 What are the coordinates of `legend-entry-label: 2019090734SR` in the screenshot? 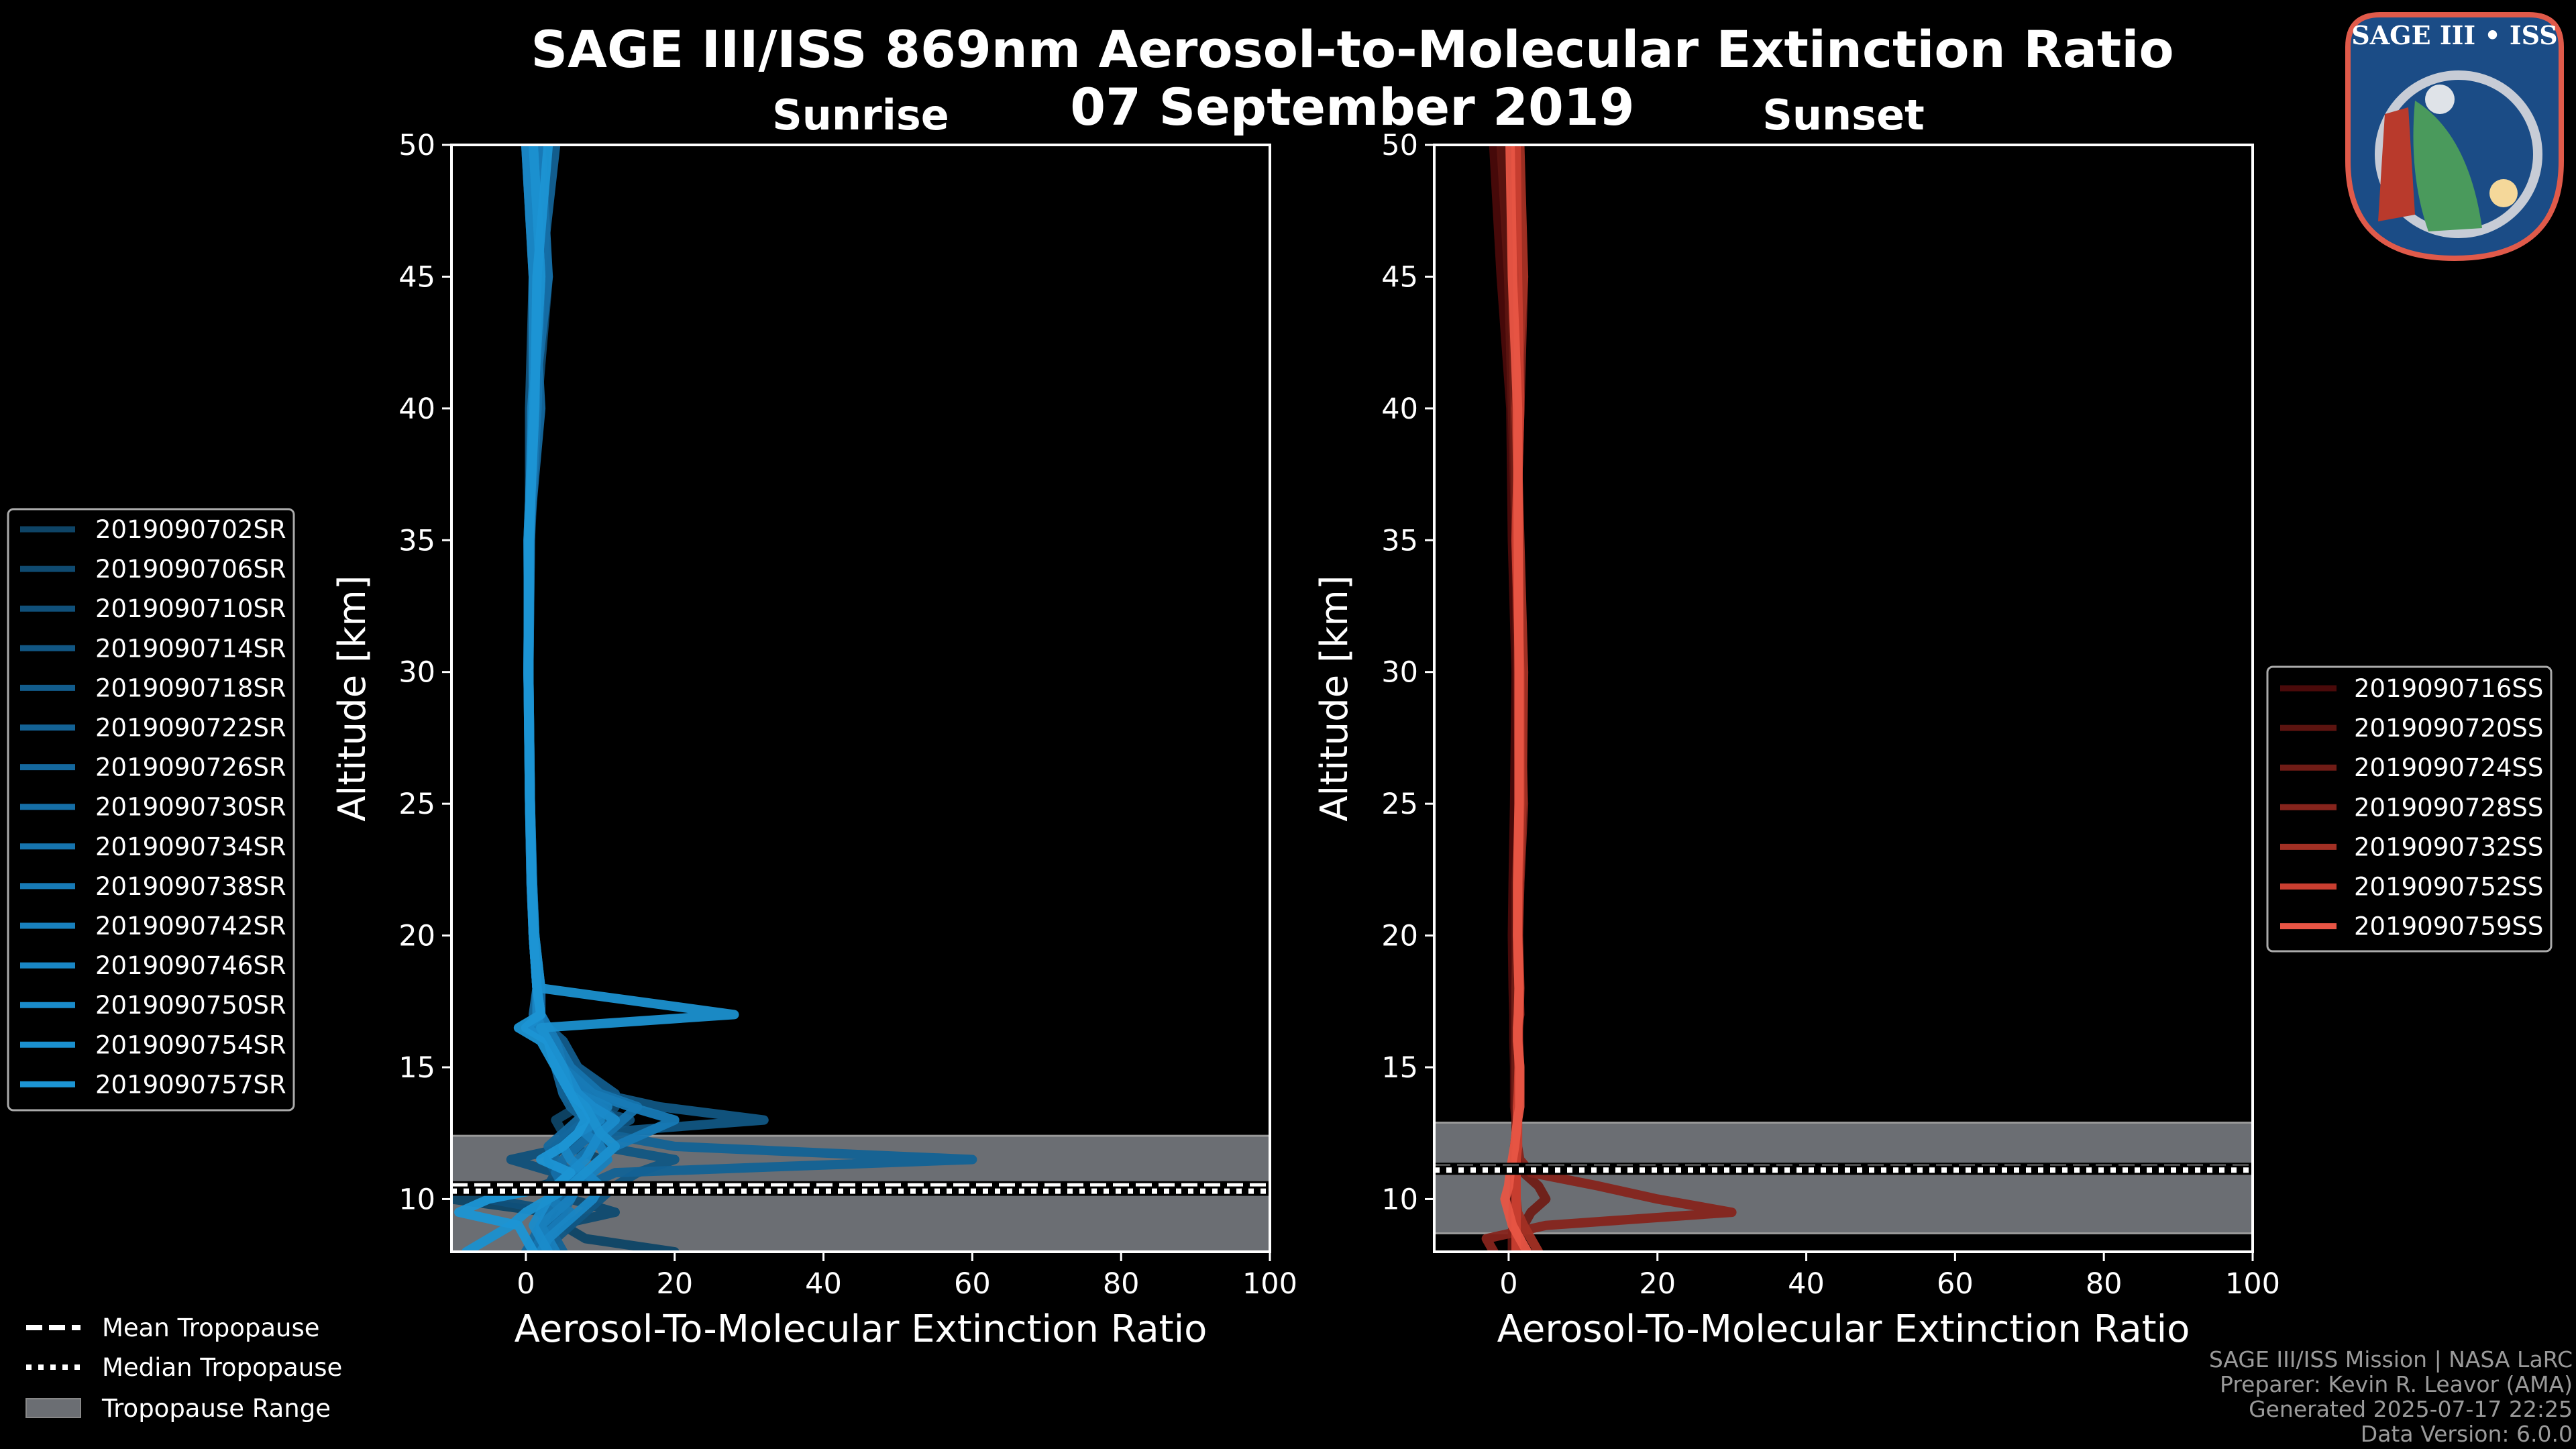 It's located at (190, 847).